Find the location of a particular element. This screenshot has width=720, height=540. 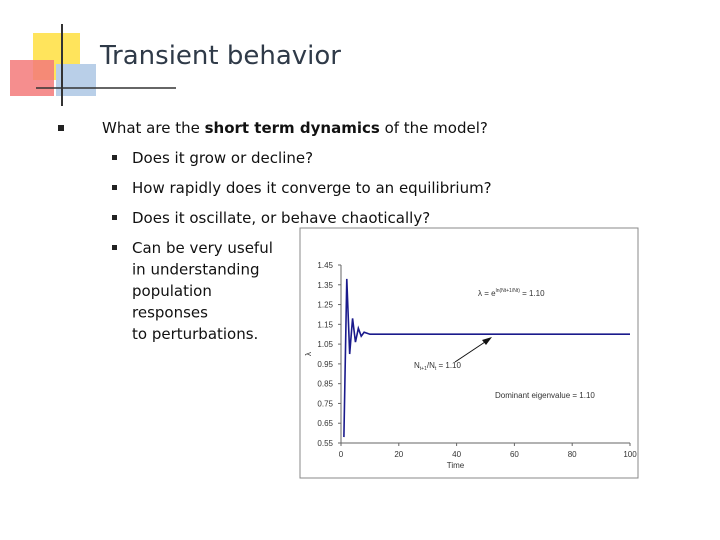

annotation-run: λ = e is located at coordinates (487, 293).